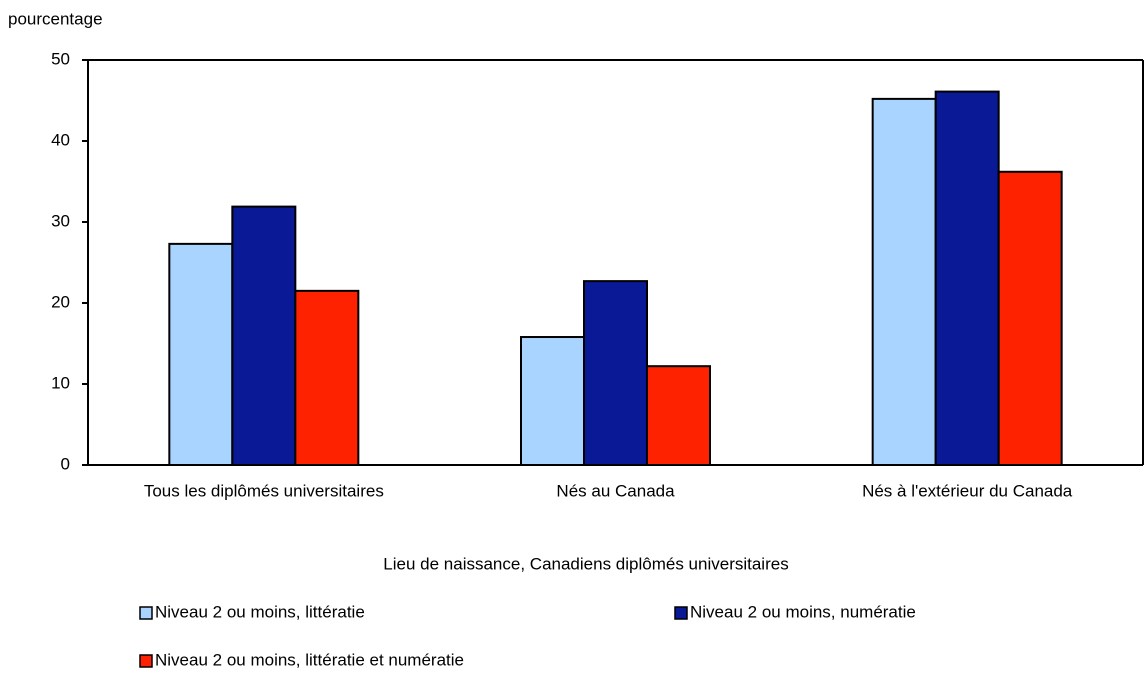  I want to click on y-tick-label: 50, so click(60, 58).